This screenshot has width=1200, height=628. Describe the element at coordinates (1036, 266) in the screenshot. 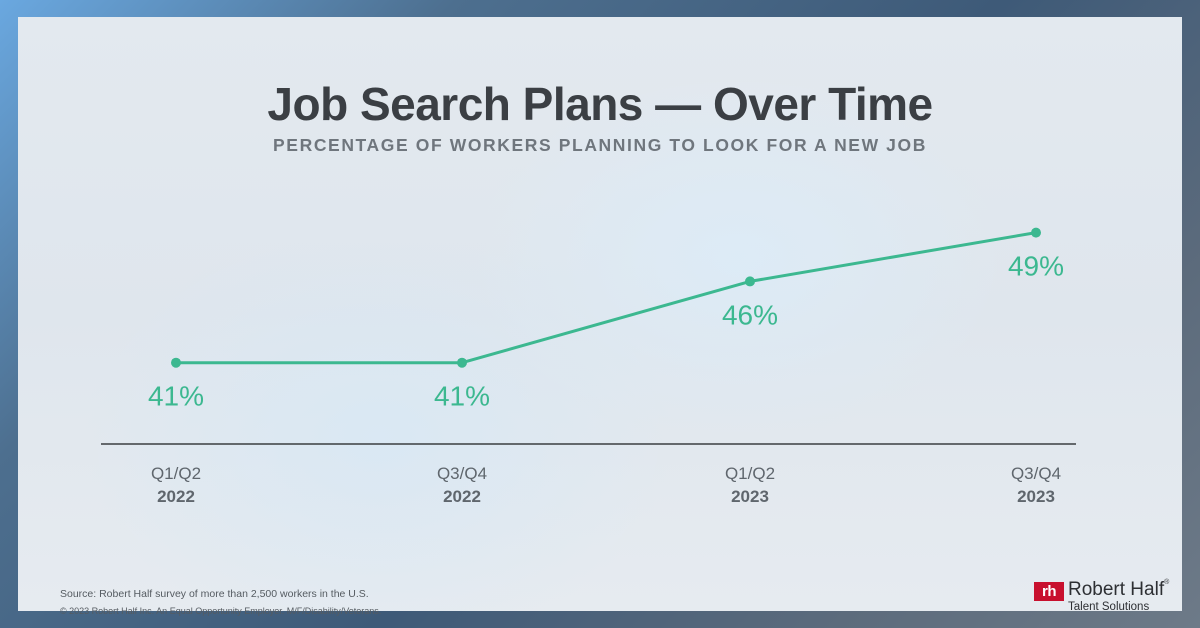

I see `data-label: 49%` at that location.